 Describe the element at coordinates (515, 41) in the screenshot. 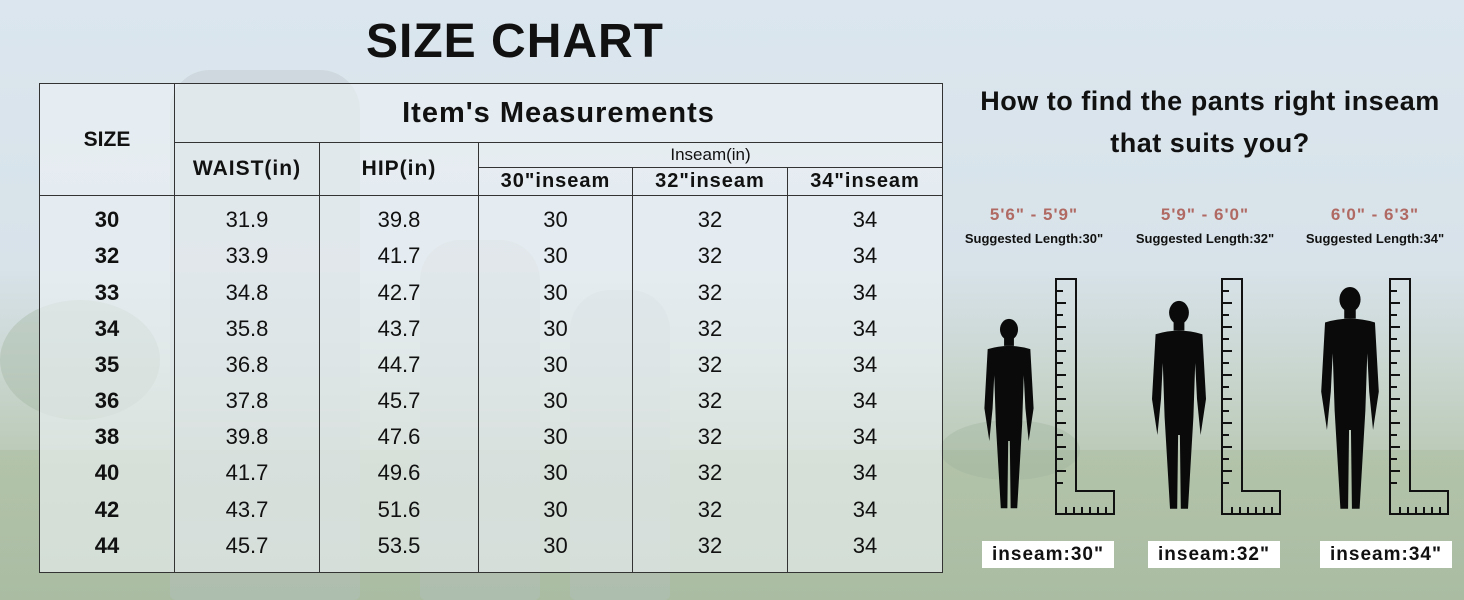

I see `page-title: SIZE CHART` at that location.